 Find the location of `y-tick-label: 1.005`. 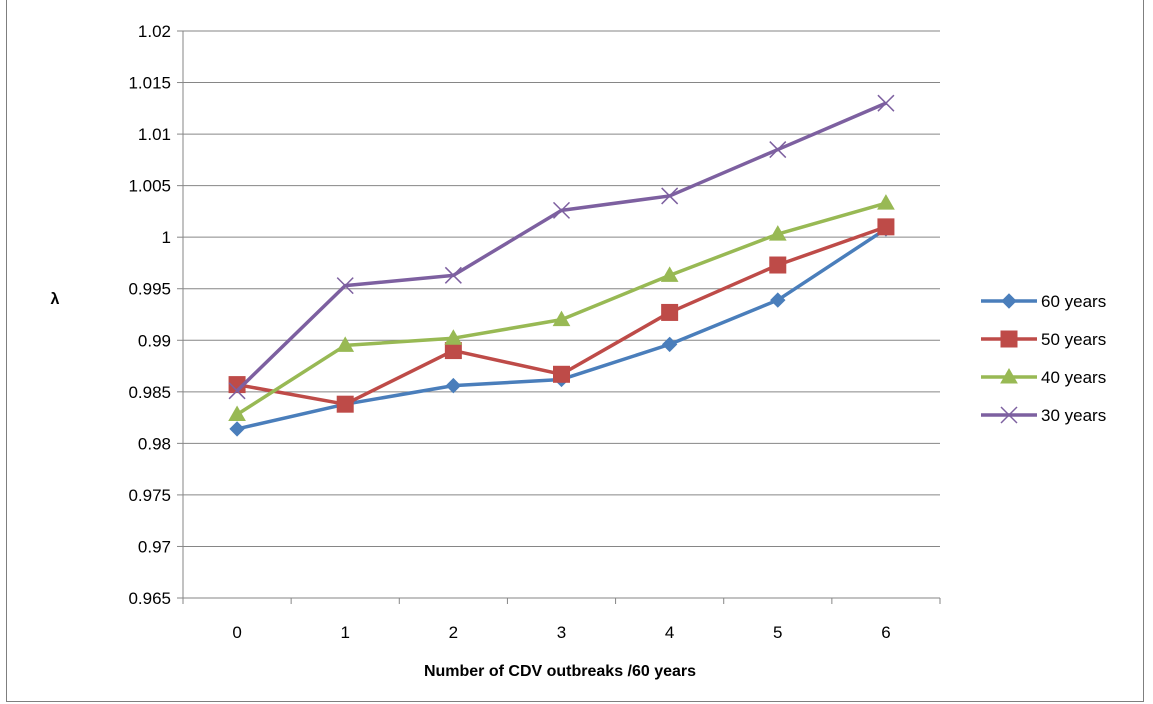

y-tick-label: 1.005 is located at coordinates (149, 186).